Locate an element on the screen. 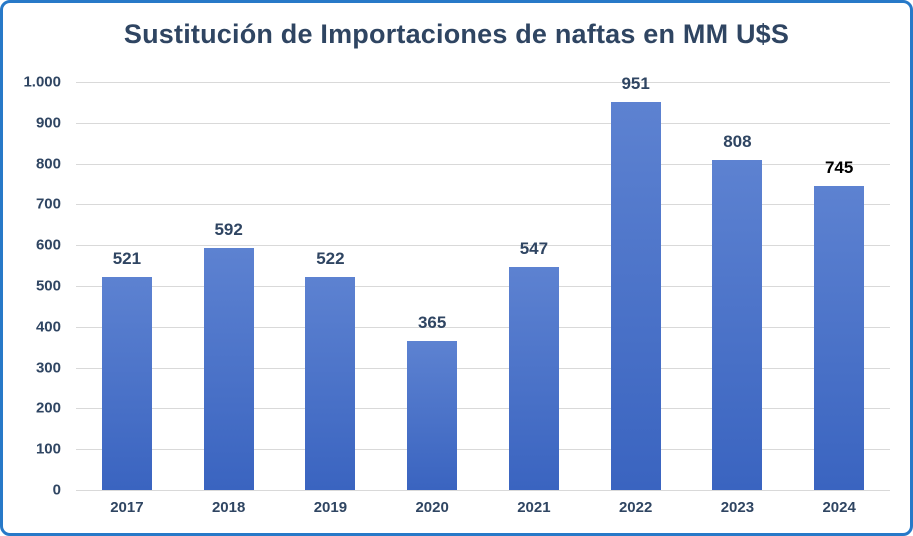 The width and height of the screenshot is (913, 536). y-tick-label: 200 is located at coordinates (48, 408).